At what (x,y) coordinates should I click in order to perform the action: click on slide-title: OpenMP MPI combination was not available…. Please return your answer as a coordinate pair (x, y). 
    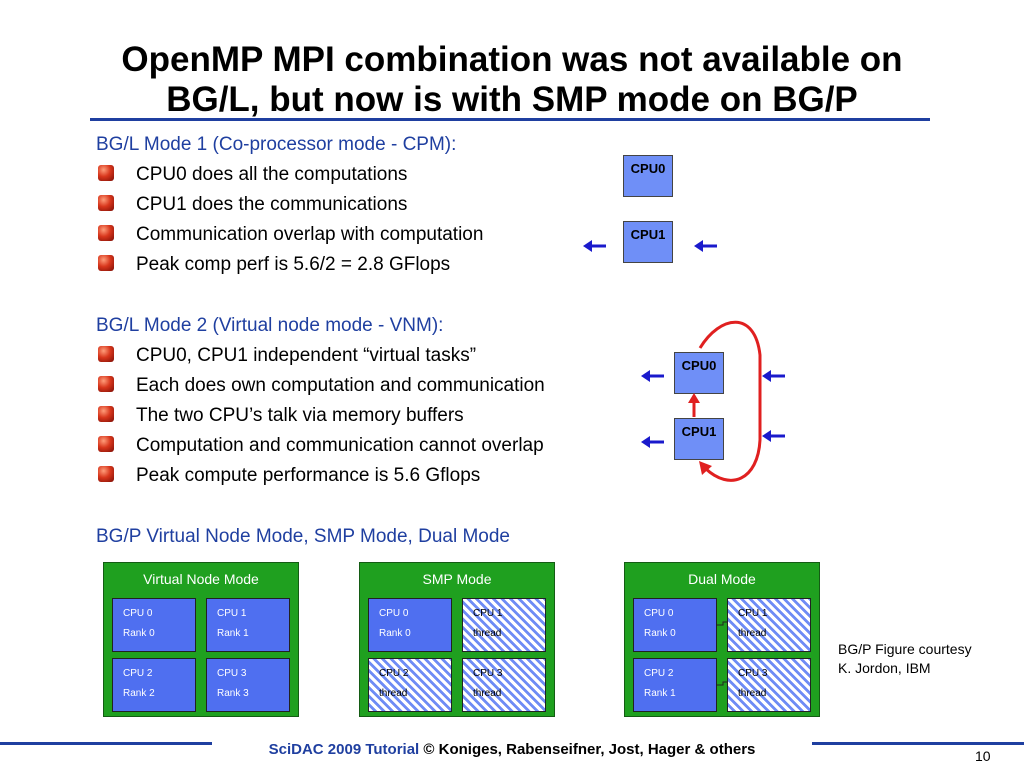
    Looking at the image, I should click on (512, 80).